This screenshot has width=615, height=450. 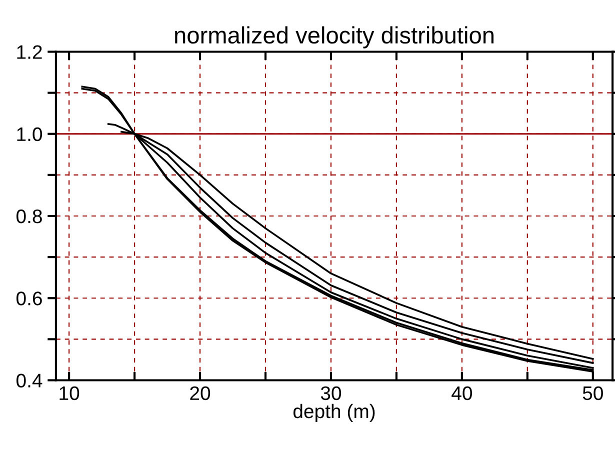 What do you see at coordinates (70, 393) in the screenshot?
I see `x-tick-label: 10` at bounding box center [70, 393].